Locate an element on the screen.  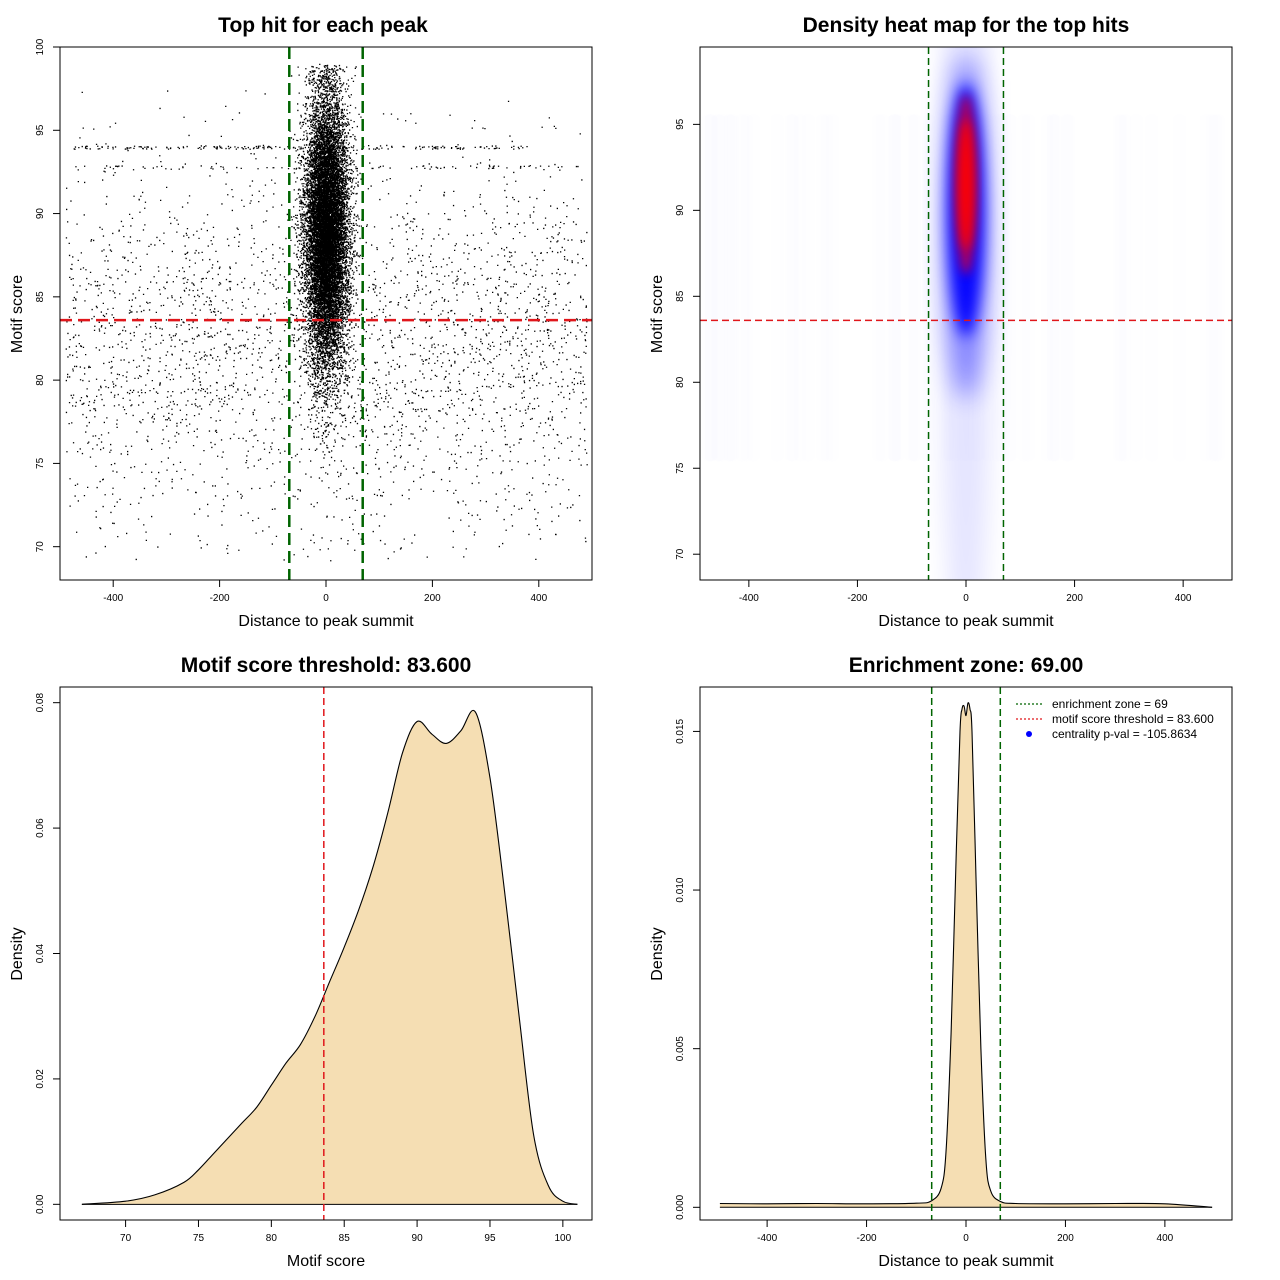
y-tick-label: 0.04 is located at coordinates (40, 953).